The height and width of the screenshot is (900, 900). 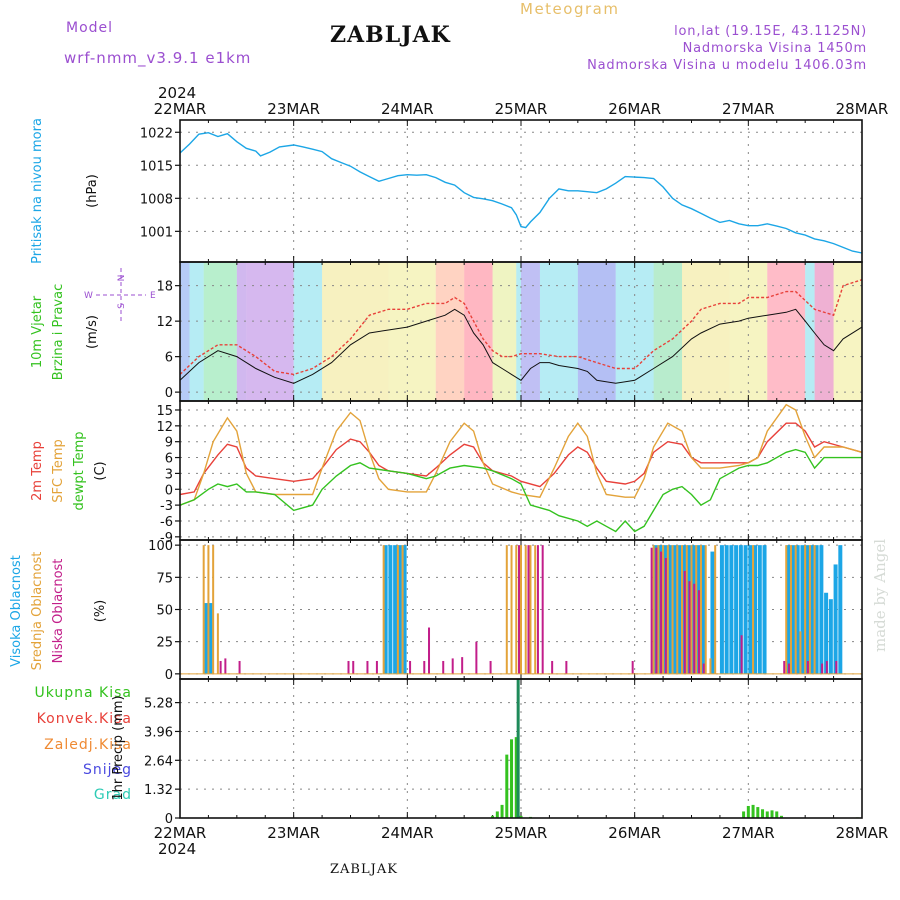 What do you see at coordinates (83, 693) in the screenshot?
I see `legend-total-rain: Ukupna Kisa` at bounding box center [83, 693].